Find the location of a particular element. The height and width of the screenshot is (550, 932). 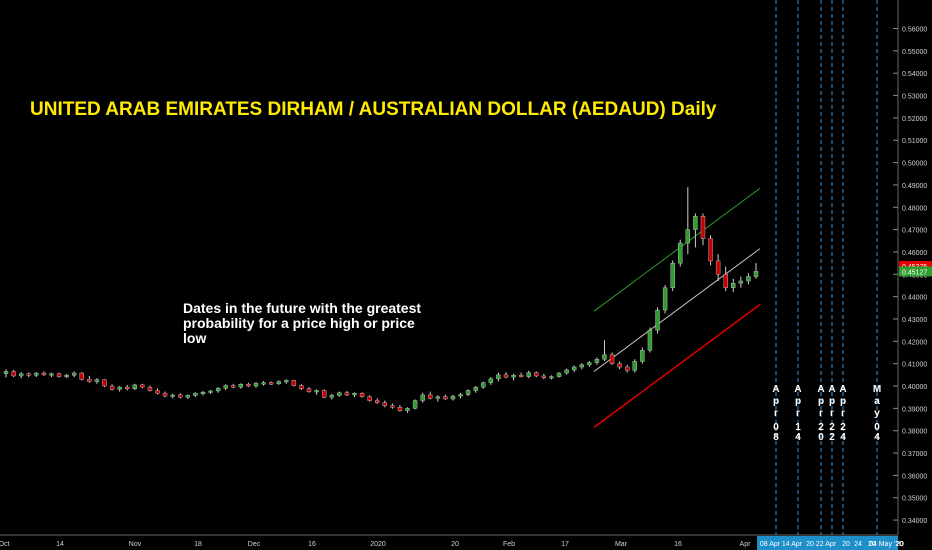

price-tick-label: 0.48000 is located at coordinates (914, 208).